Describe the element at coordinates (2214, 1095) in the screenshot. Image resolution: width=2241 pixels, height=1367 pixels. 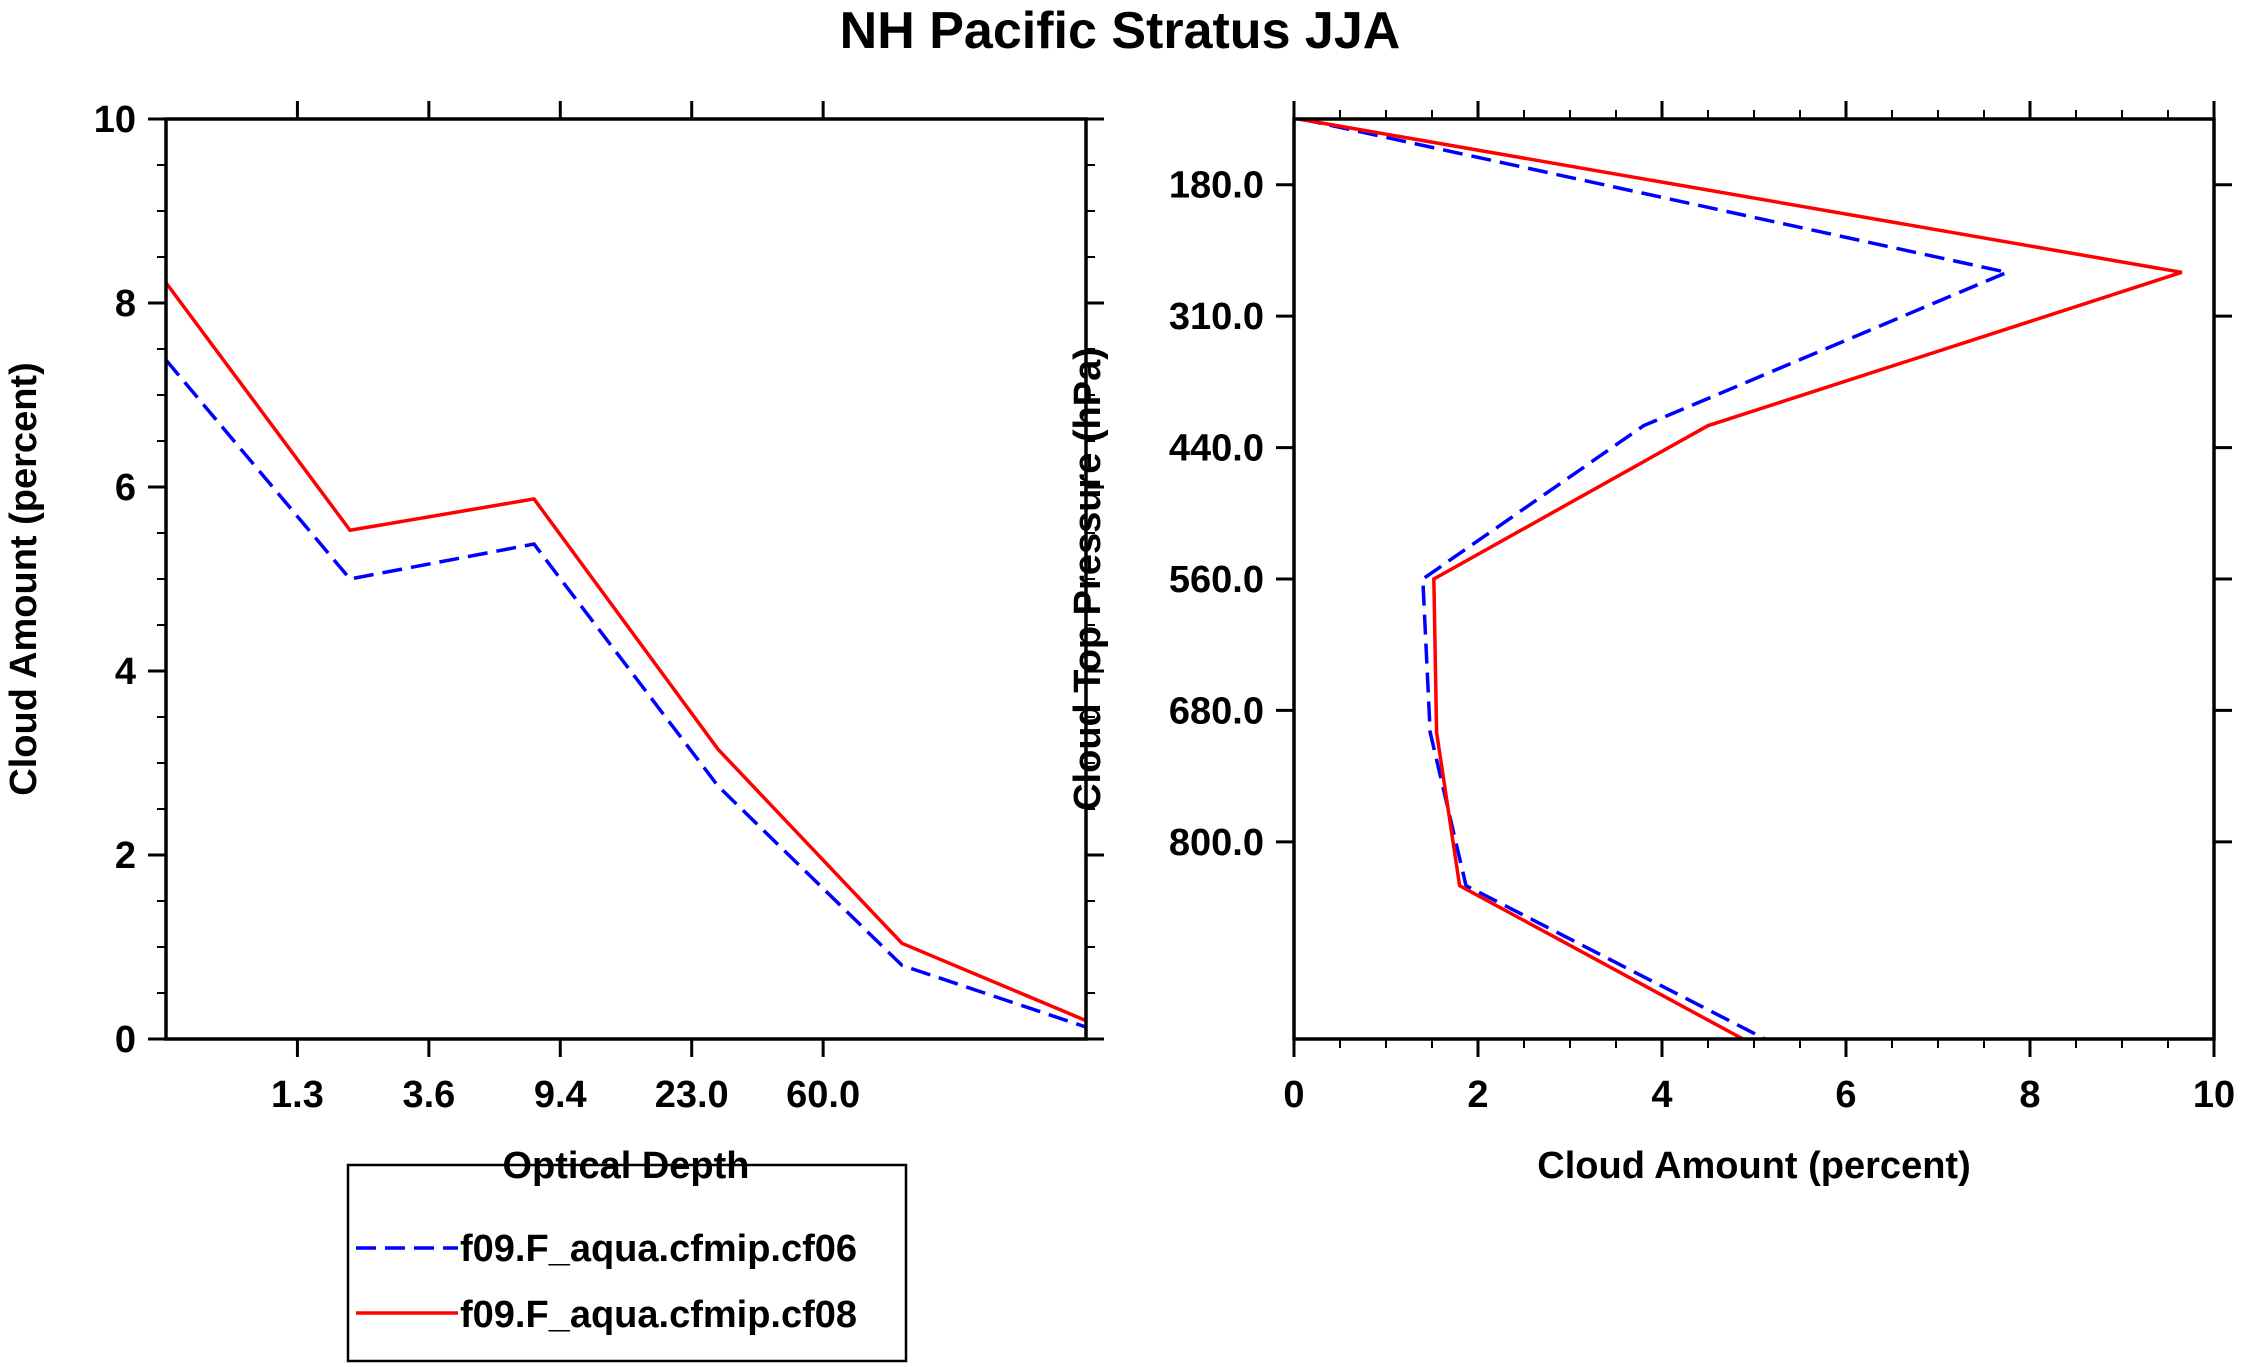
I see `right-x-tick-label: 10` at that location.